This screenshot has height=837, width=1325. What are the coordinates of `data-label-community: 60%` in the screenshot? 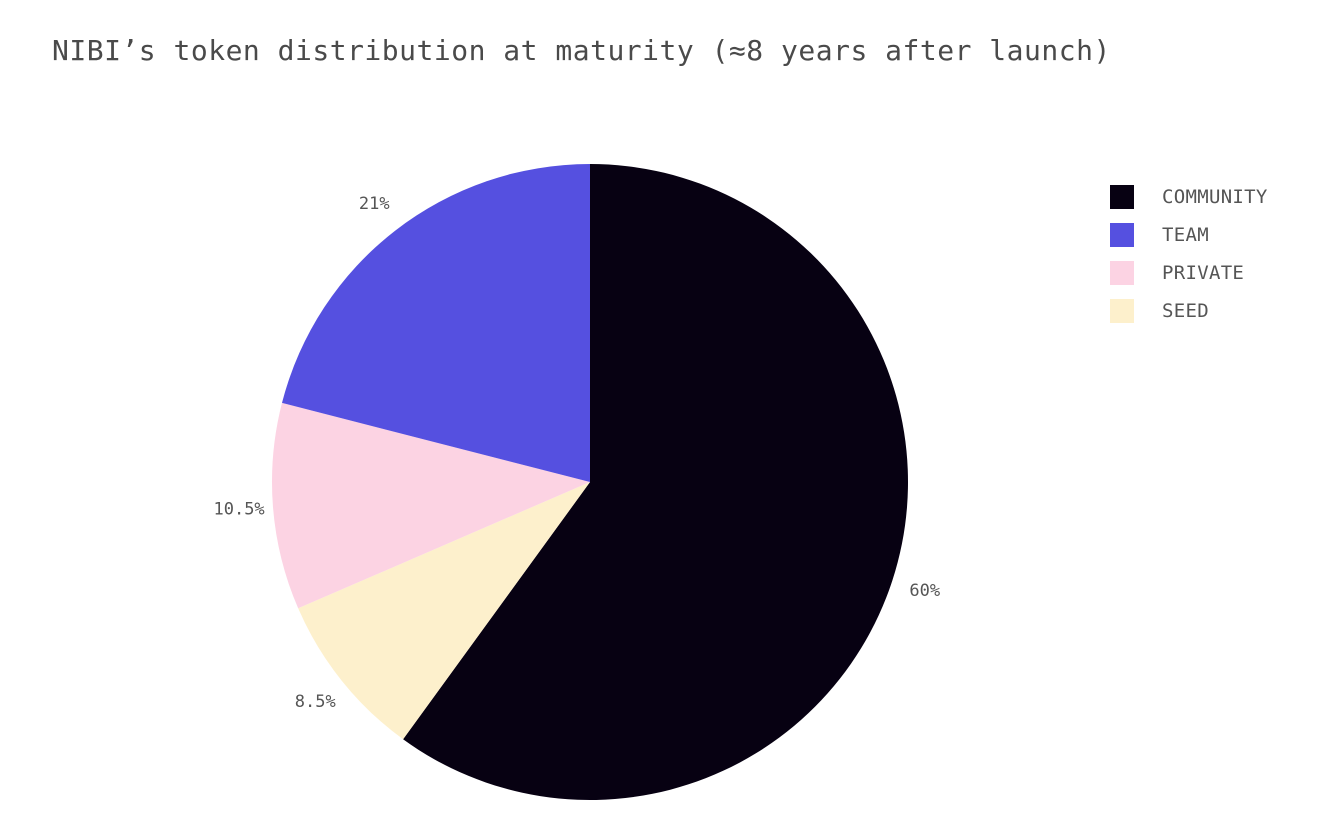 It's located at (924, 591).